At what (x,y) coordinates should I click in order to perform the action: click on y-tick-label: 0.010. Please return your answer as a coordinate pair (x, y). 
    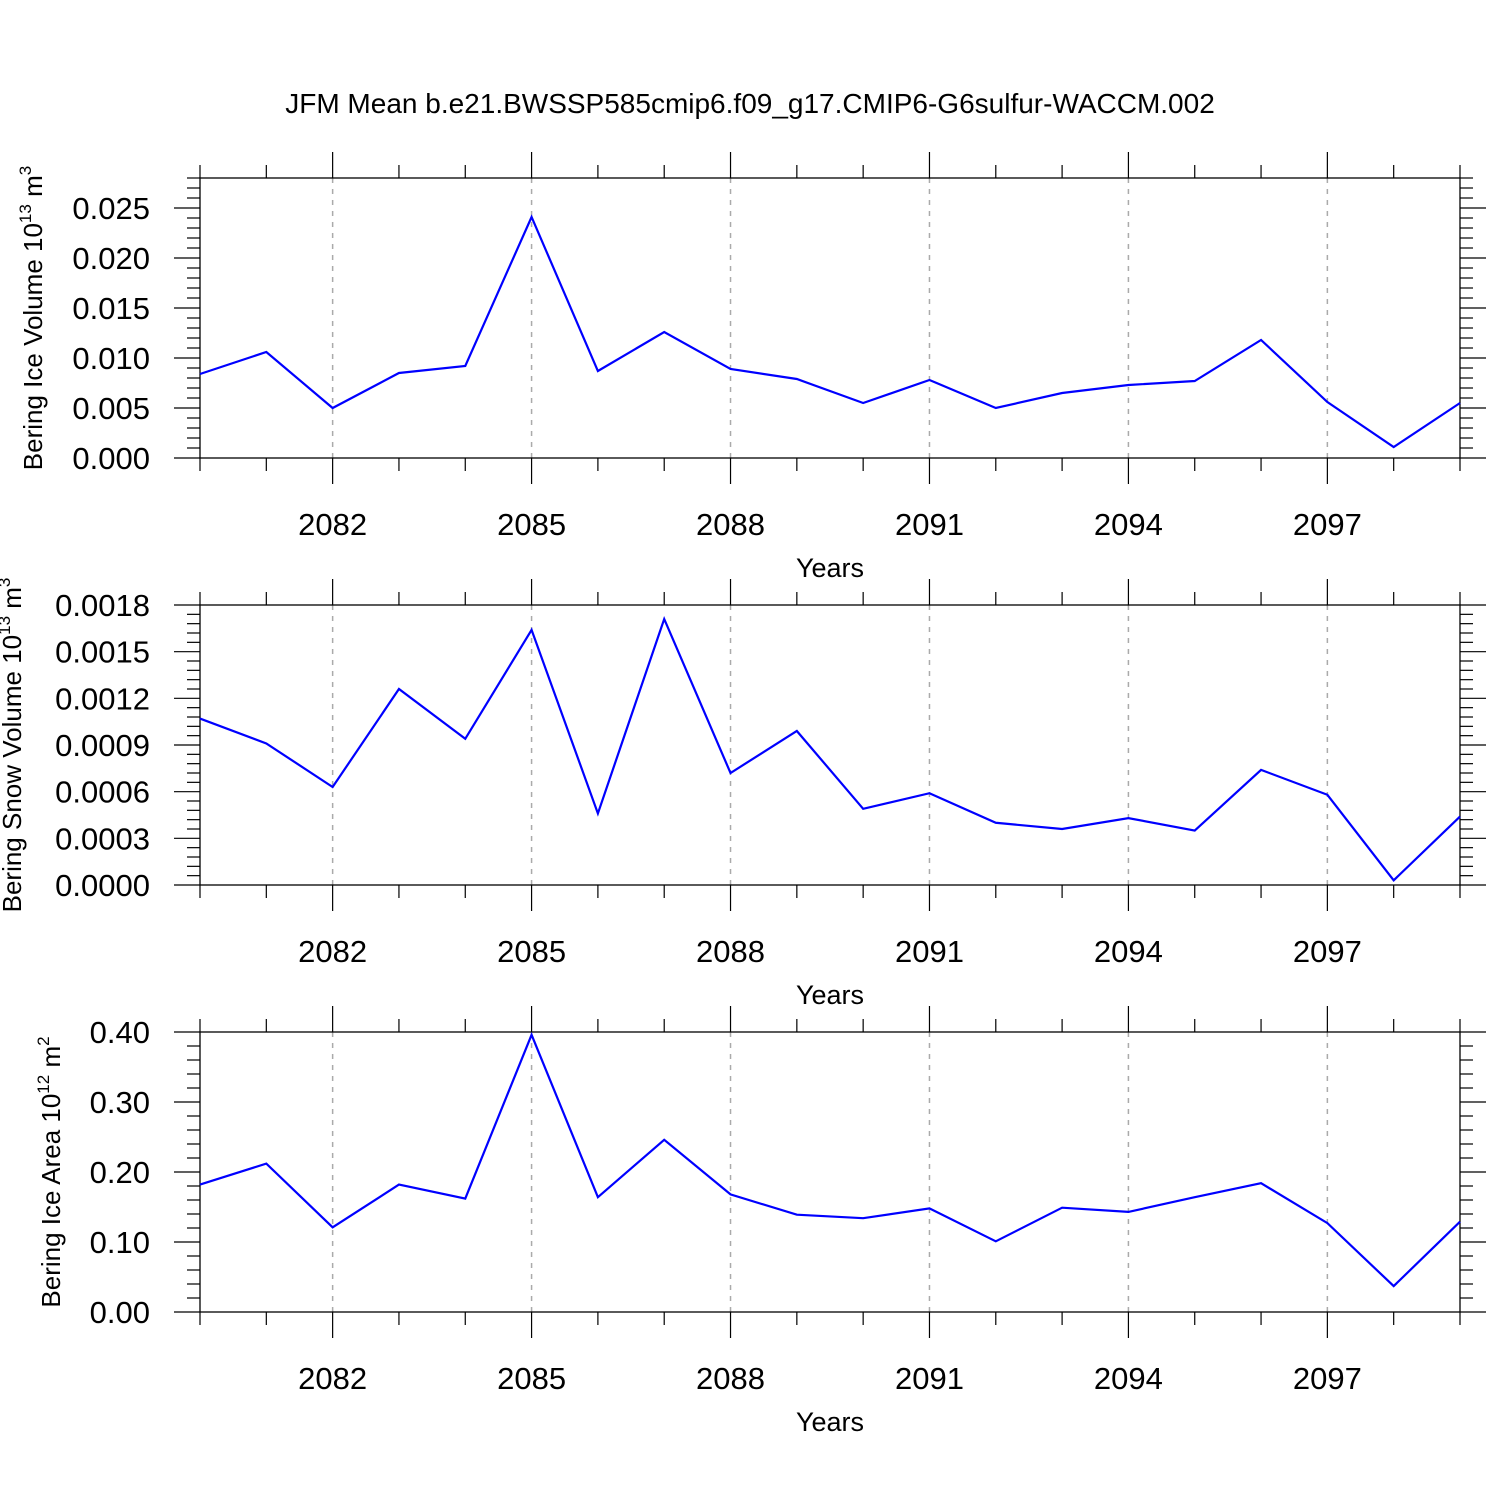
    Looking at the image, I should click on (111, 358).